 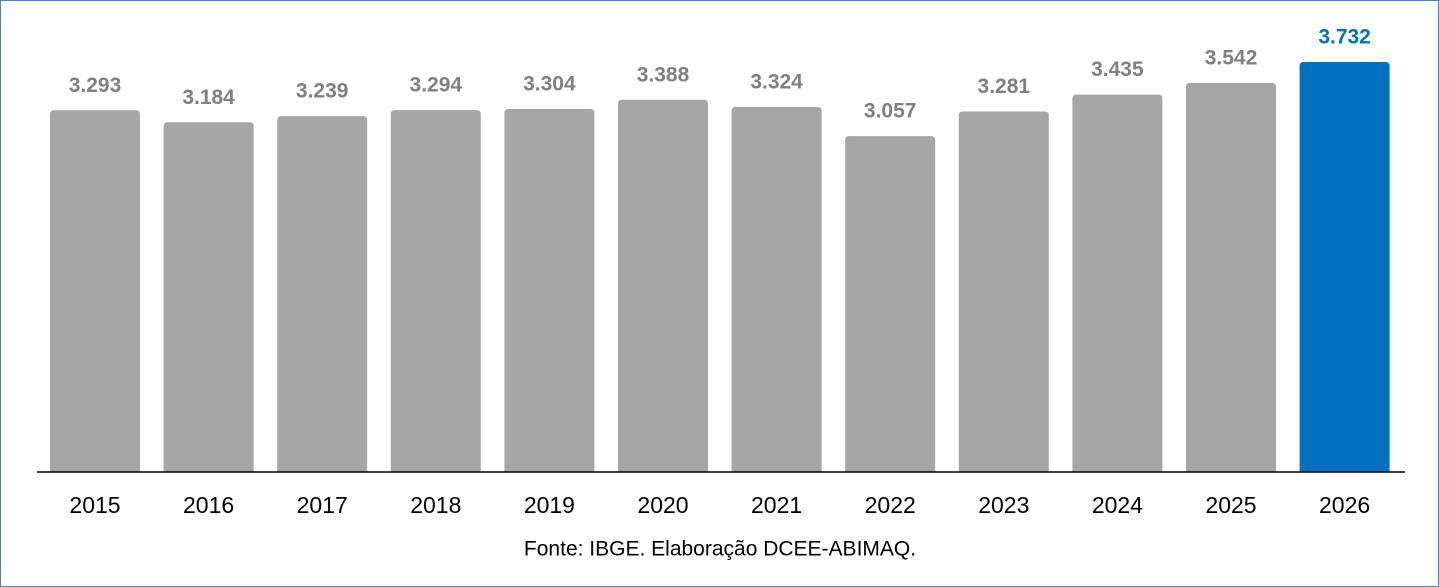 I want to click on x-tick-label: 2025, so click(x=1230, y=505).